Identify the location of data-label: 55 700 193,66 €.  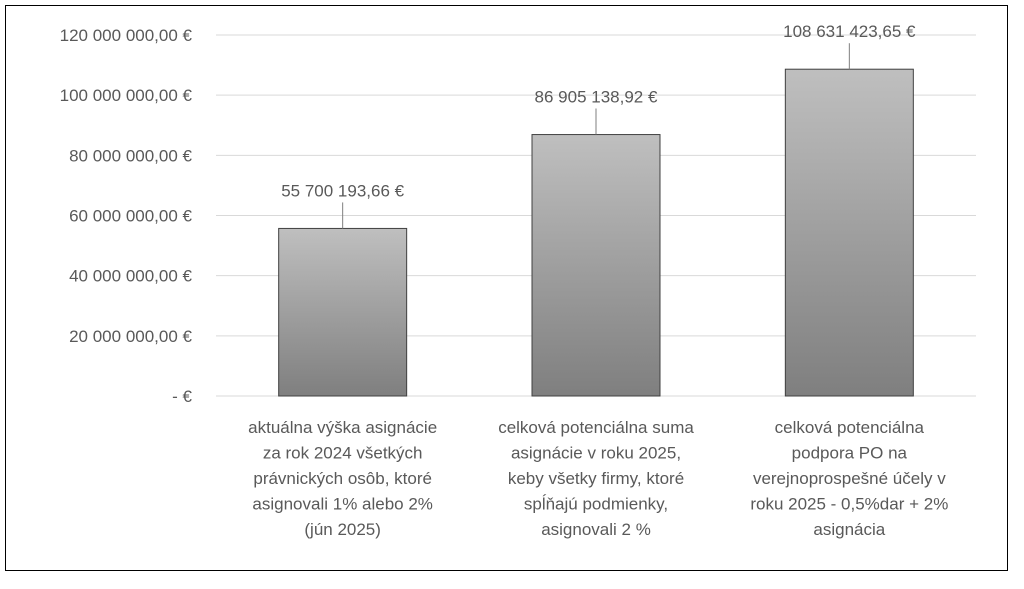
(342, 190).